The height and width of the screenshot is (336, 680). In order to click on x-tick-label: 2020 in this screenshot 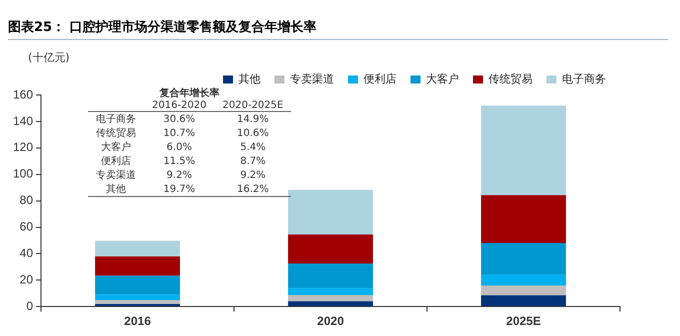, I will do `click(330, 321)`.